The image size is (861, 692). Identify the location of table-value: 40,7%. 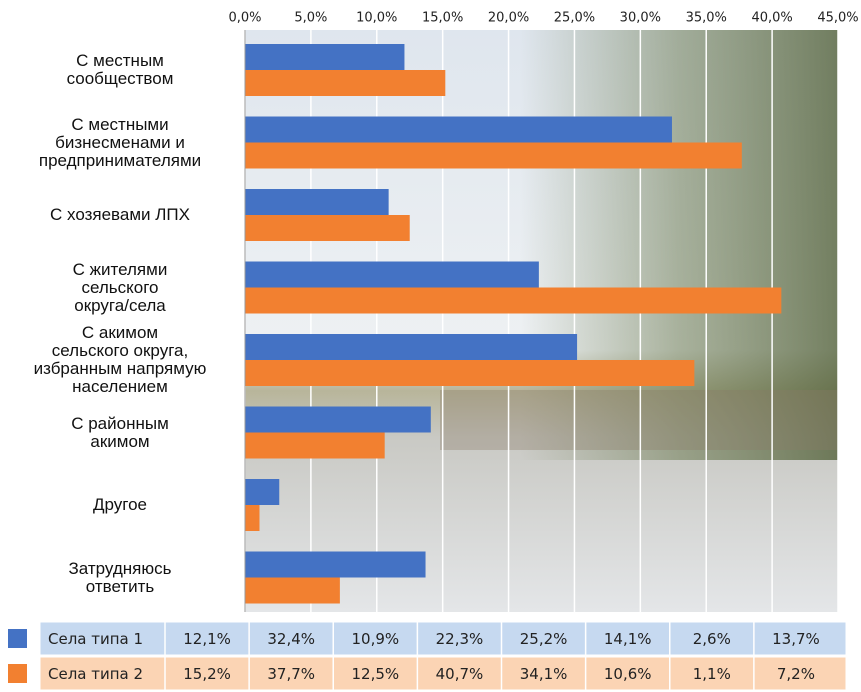
(460, 674).